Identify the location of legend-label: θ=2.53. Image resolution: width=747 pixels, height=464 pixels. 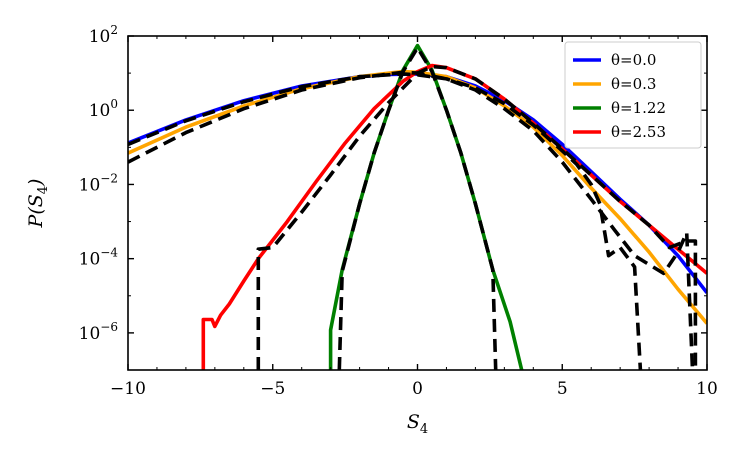
(638, 132).